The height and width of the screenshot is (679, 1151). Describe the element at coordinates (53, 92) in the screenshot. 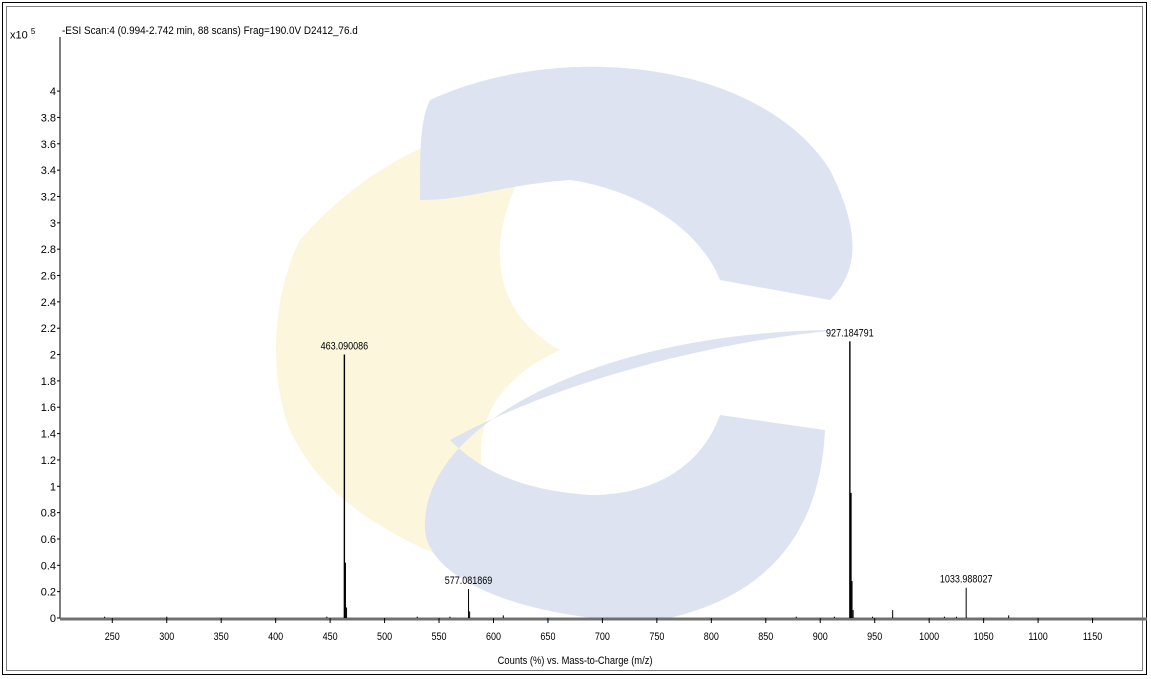

I see `y-tick-label: 4` at that location.